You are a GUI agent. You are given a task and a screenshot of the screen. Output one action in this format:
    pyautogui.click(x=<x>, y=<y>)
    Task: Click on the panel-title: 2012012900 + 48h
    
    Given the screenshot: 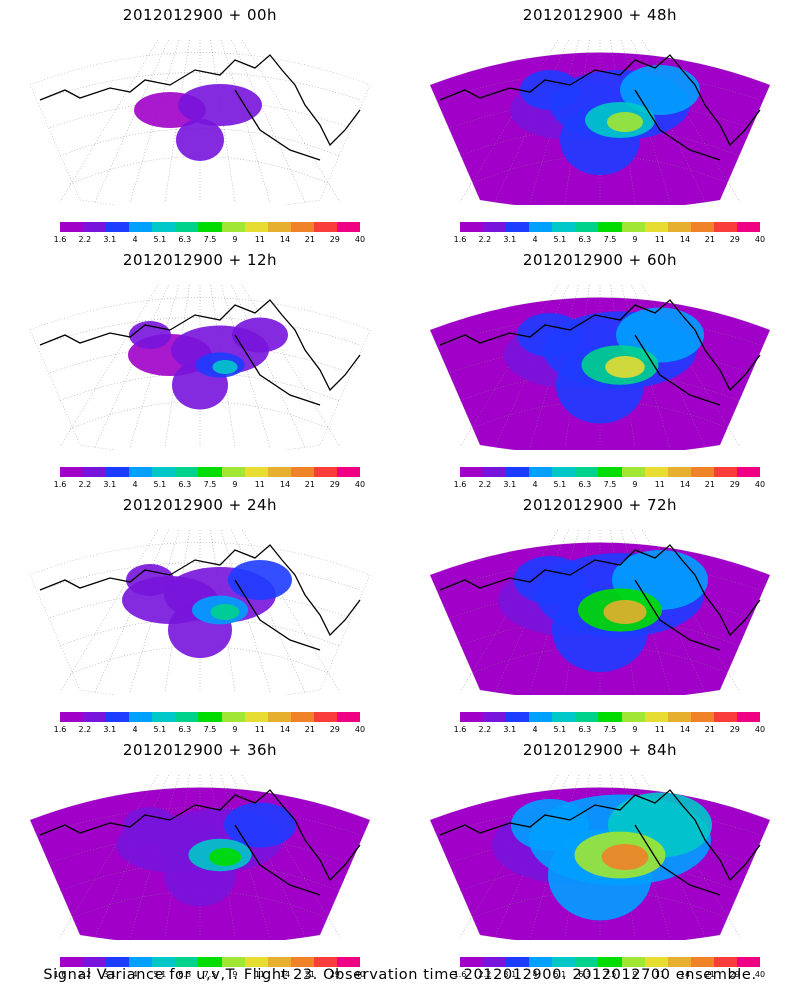 What is the action you would take?
    pyautogui.click(x=600, y=15)
    